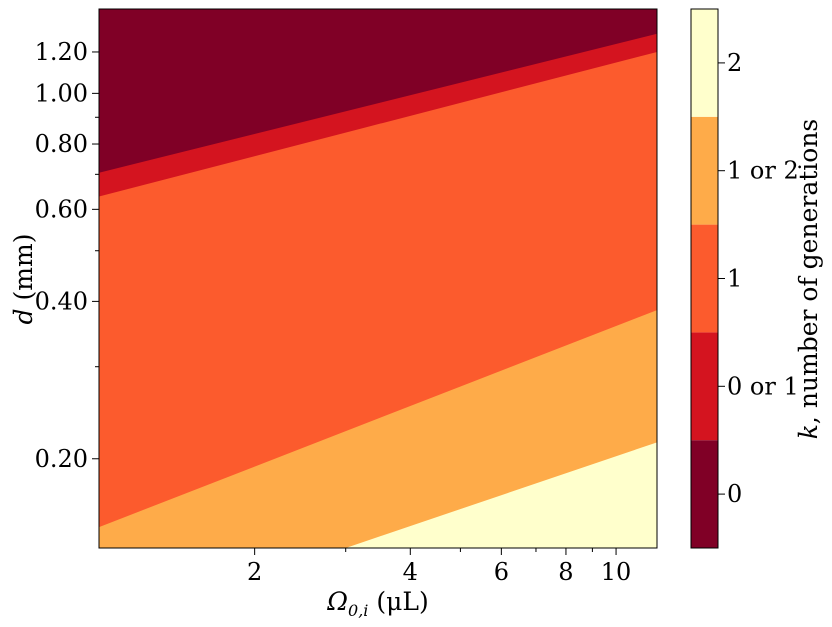  What do you see at coordinates (439, 567) in the screenshot?
I see `x-axis: 2 4 6 8 10` at bounding box center [439, 567].